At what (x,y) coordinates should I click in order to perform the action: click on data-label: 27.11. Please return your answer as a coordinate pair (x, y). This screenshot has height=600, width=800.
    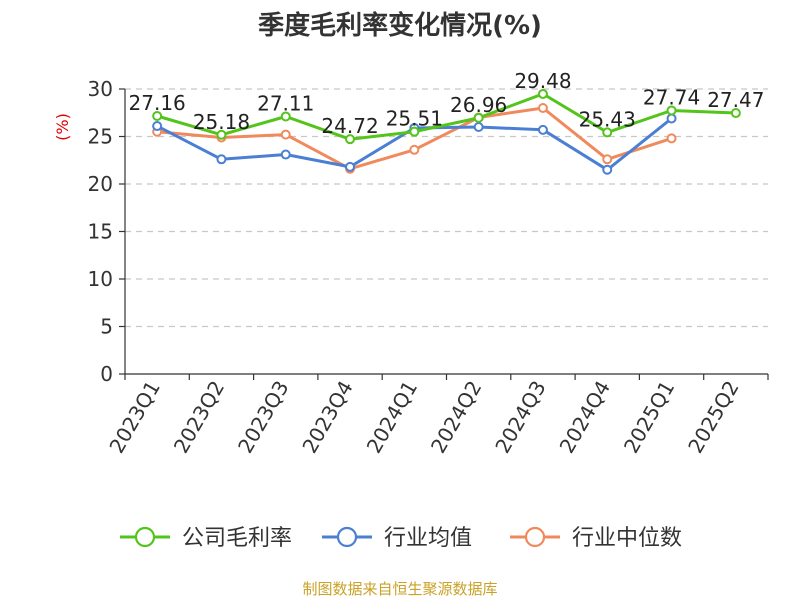
    Looking at the image, I should click on (285, 103).